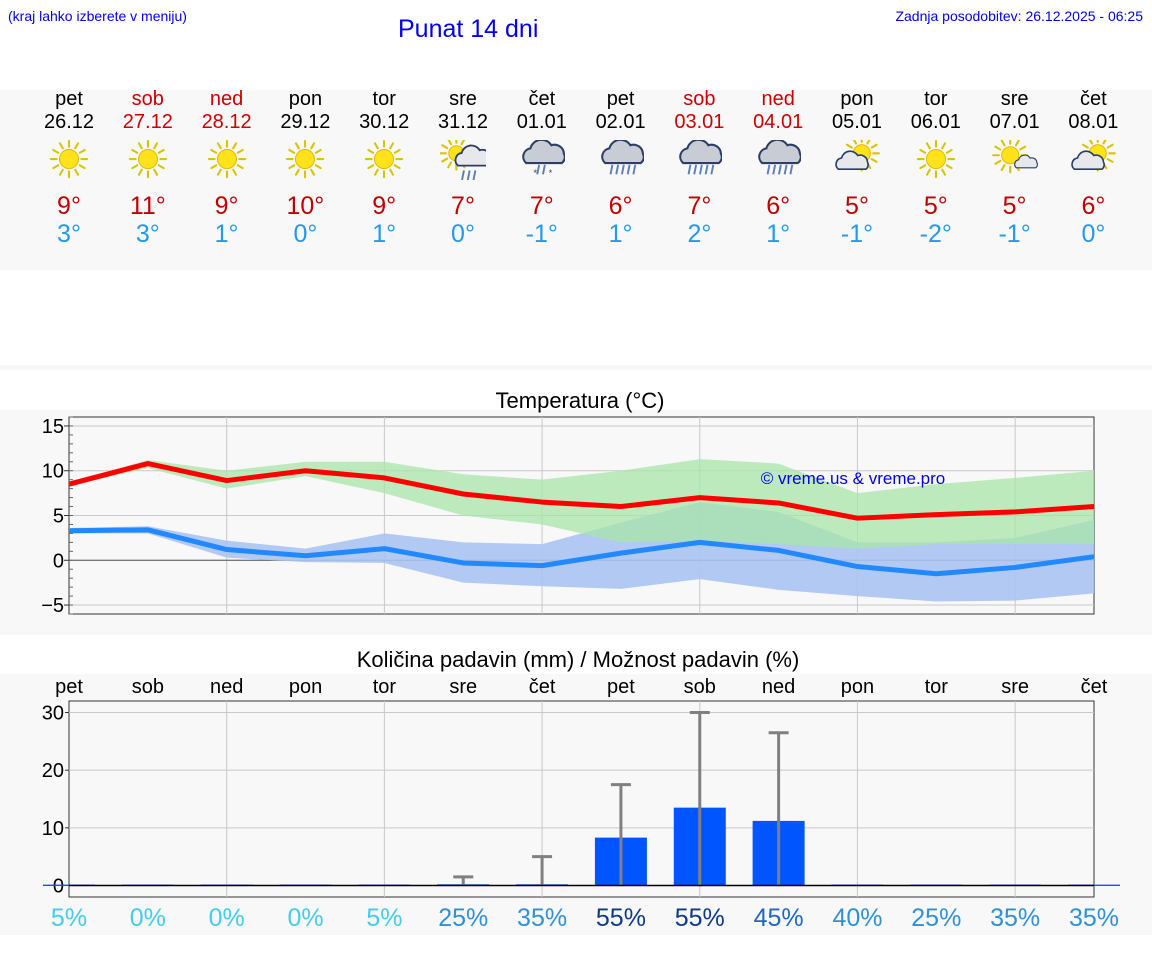  What do you see at coordinates (580, 400) in the screenshot?
I see `temperature-chart-title: Temperatura (°C)` at bounding box center [580, 400].